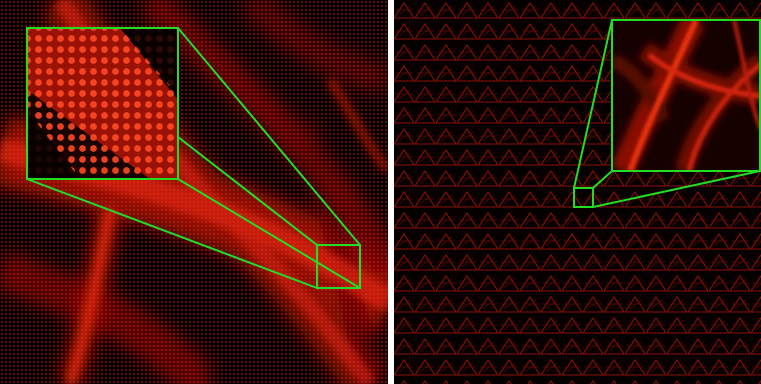 The width and height of the screenshot is (761, 384). What do you see at coordinates (676, 189) in the screenshot?
I see `right-connector-bottom` at bounding box center [676, 189].